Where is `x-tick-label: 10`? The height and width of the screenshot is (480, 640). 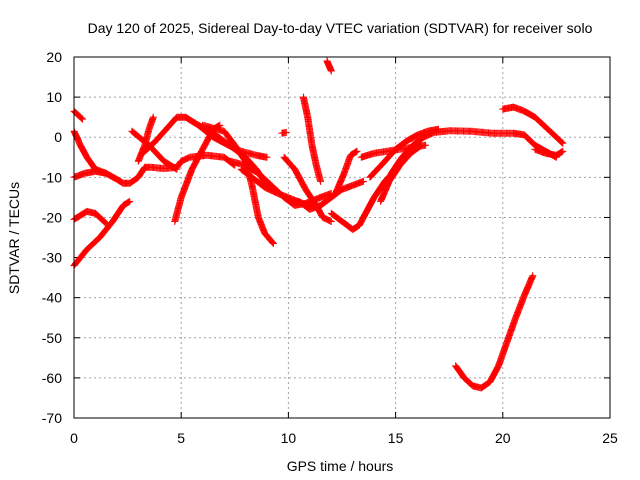
x-tick-label: 10 is located at coordinates (289, 438).